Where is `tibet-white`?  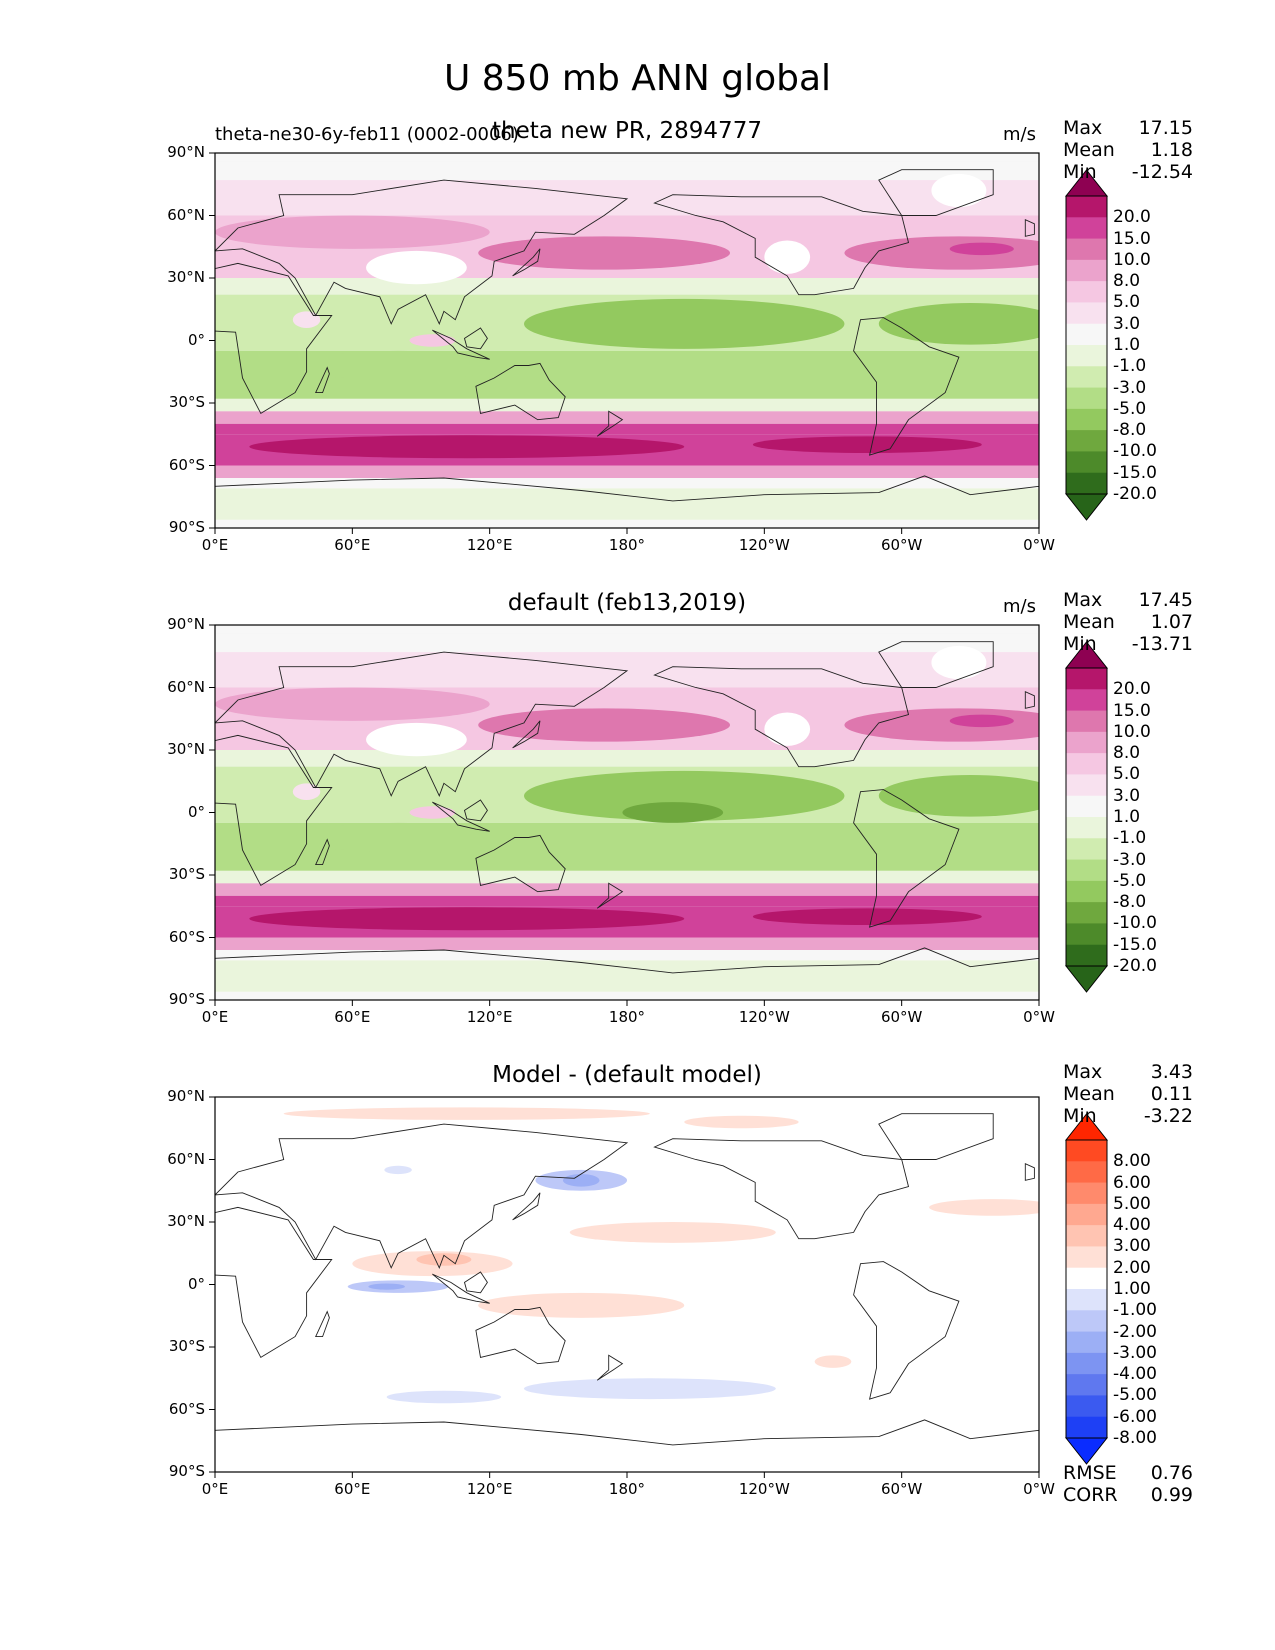 tibet-white is located at coordinates (416, 267).